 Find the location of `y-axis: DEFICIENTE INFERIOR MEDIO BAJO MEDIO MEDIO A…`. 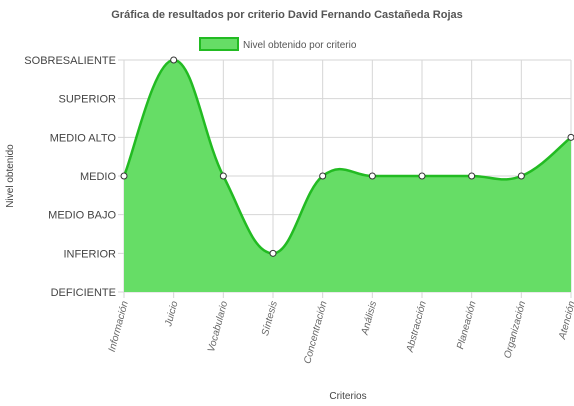

y-axis: DEFICIENTE INFERIOR MEDIO BAJO MEDIO MEDIO A… is located at coordinates (70, 177).